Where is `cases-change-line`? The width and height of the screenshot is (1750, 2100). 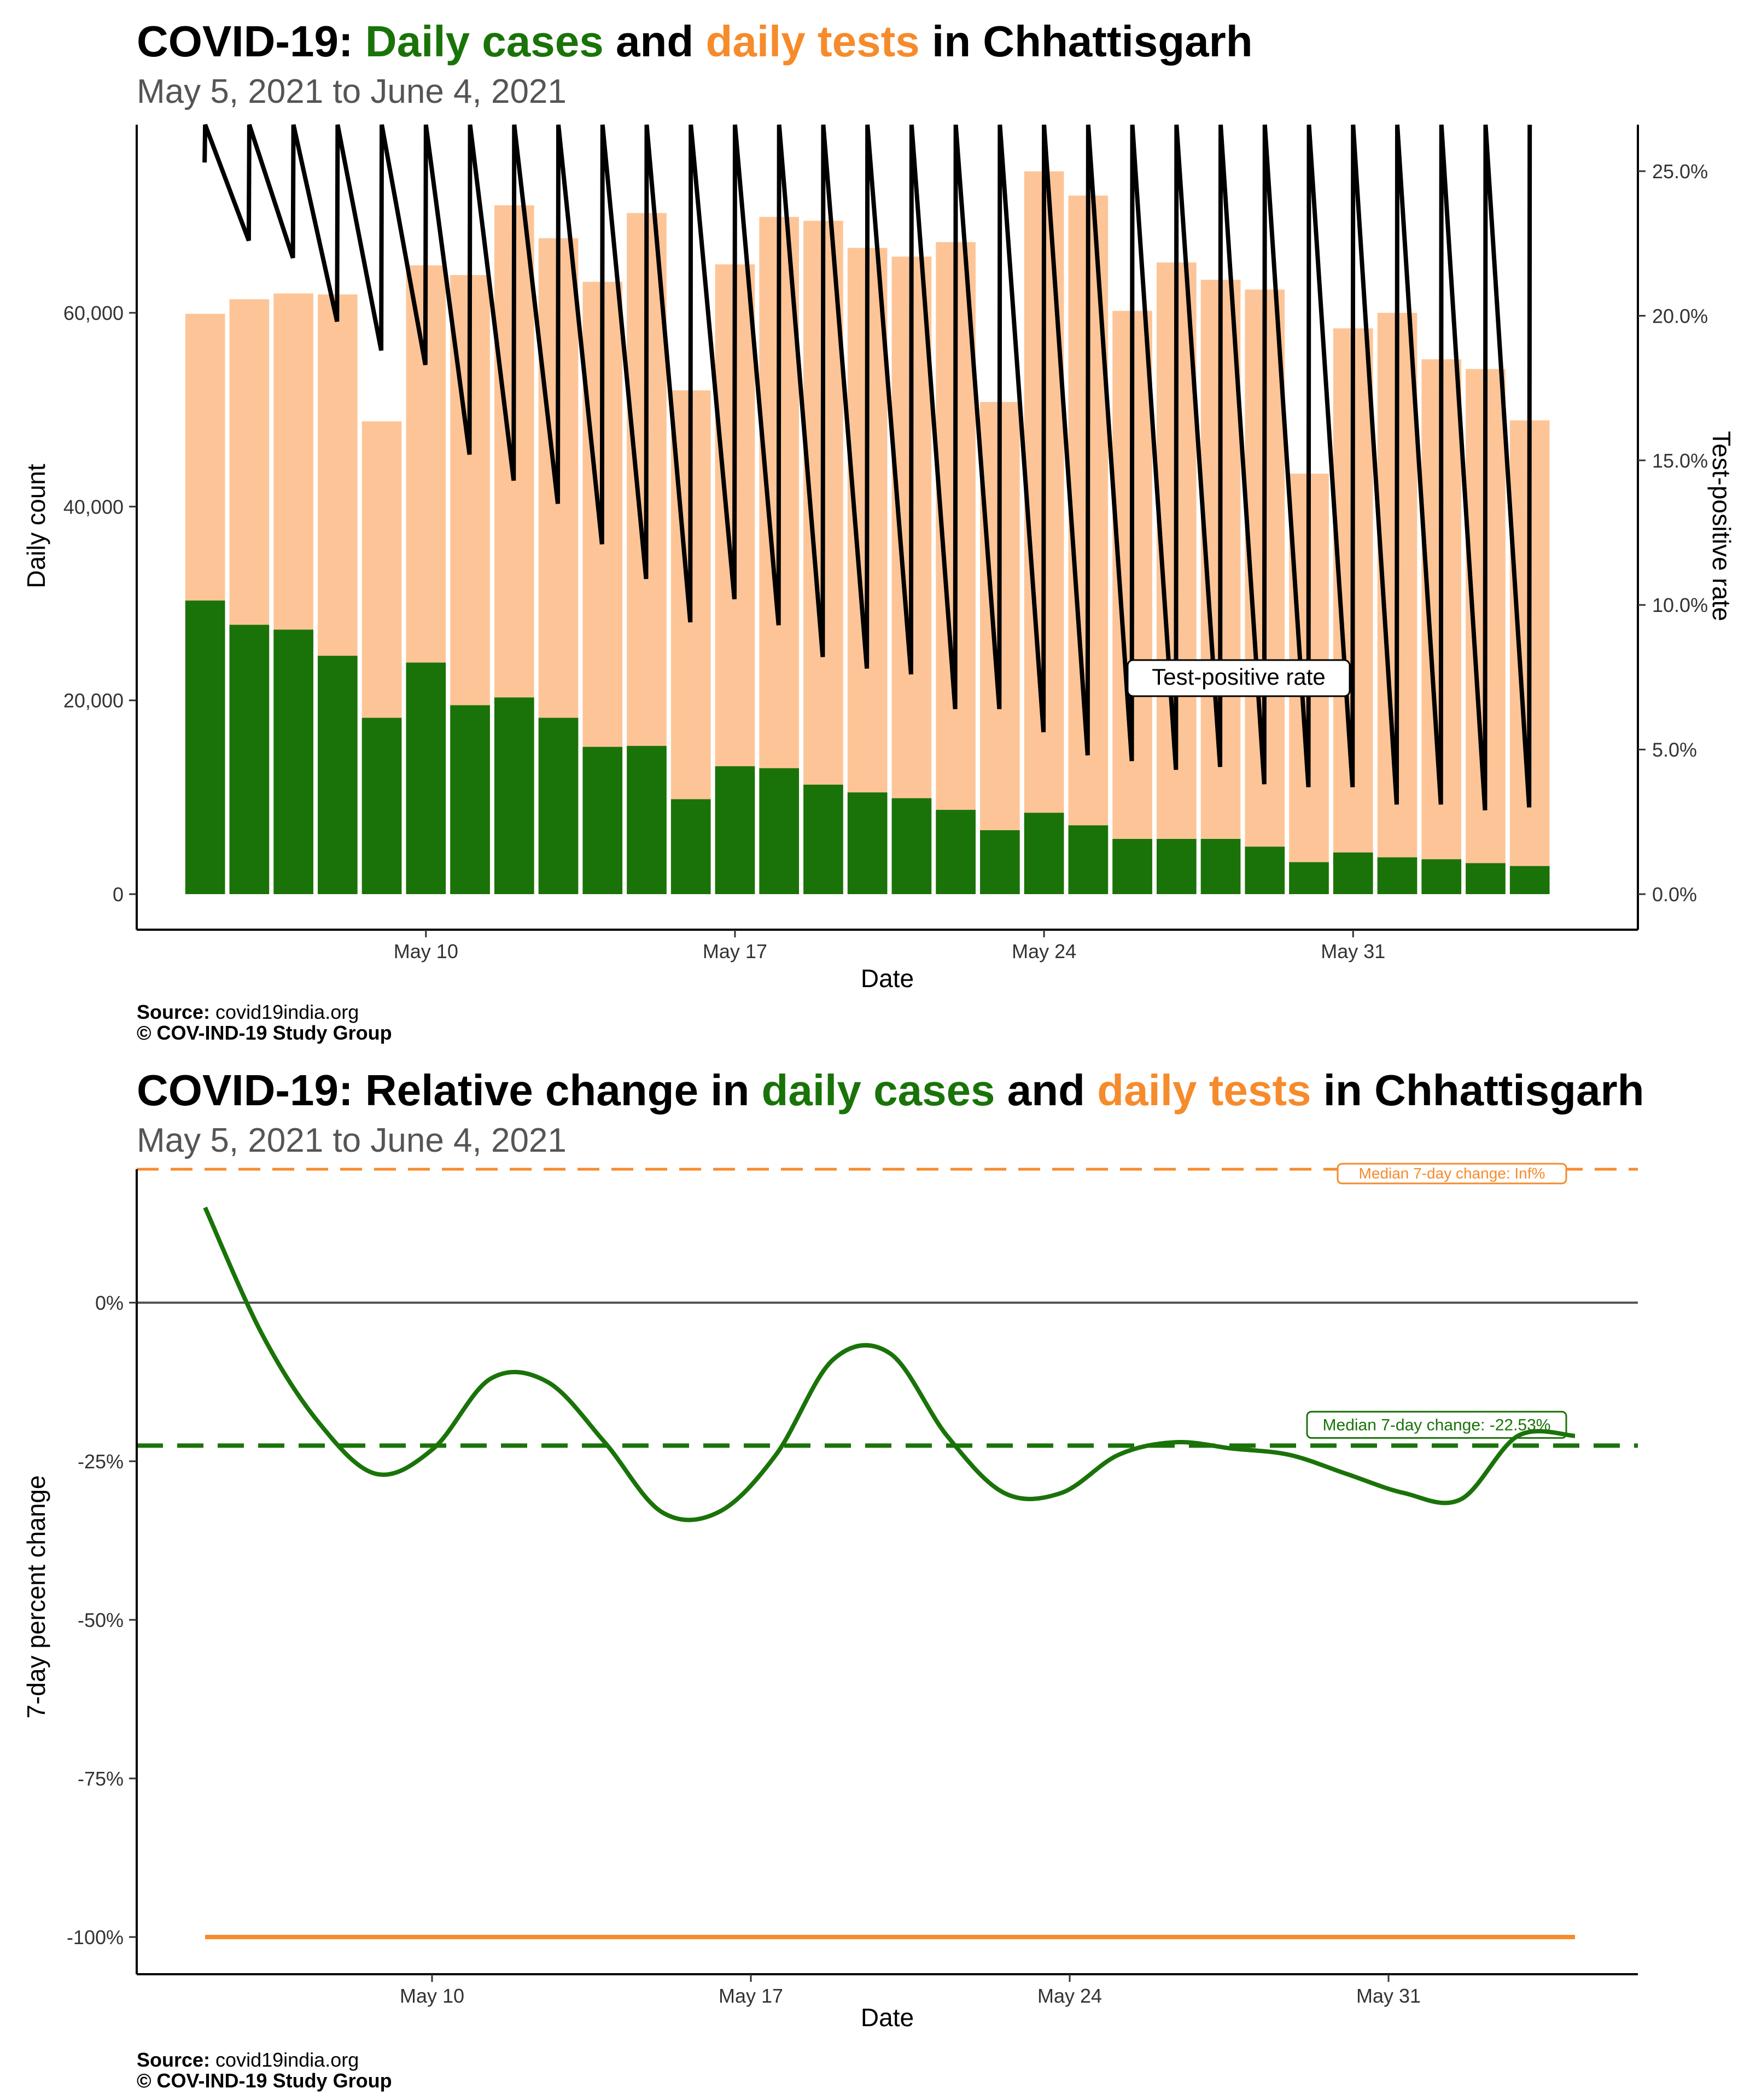
cases-change-line is located at coordinates (889, 1364).